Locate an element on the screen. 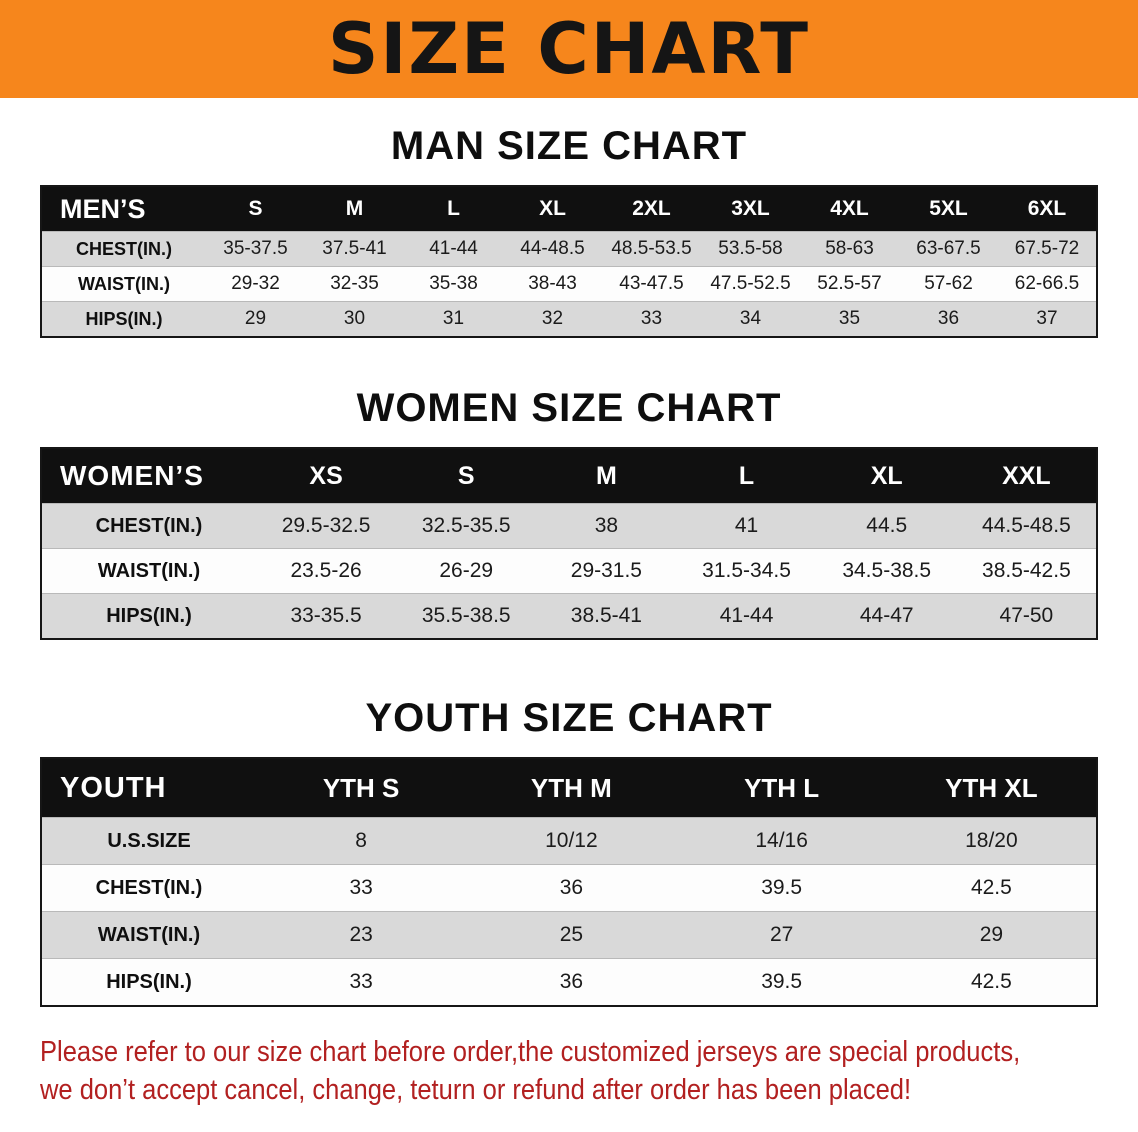 This screenshot has height=1132, width=1138. value-cell: 67.5-72 is located at coordinates (1047, 248).